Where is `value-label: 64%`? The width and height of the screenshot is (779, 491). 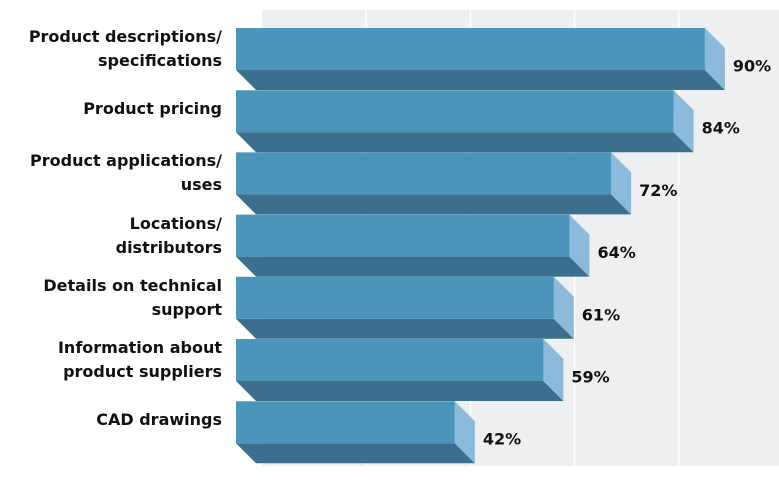 value-label: 64% is located at coordinates (616, 252).